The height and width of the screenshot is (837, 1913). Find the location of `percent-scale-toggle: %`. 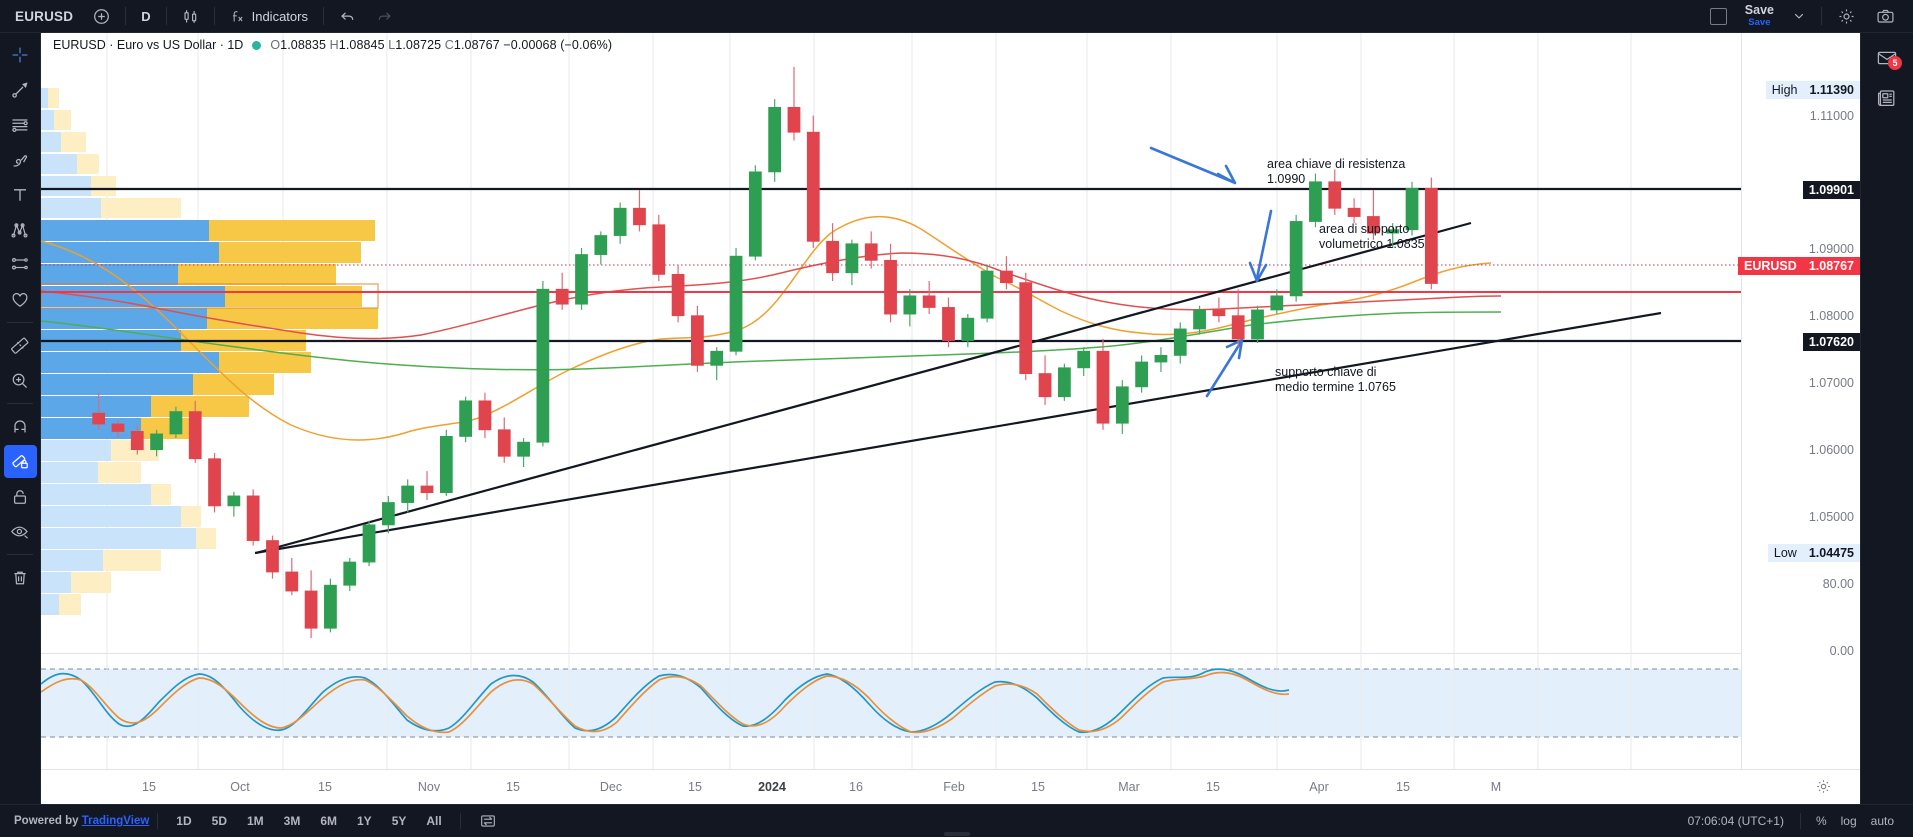

percent-scale-toggle: % is located at coordinates (1821, 821).